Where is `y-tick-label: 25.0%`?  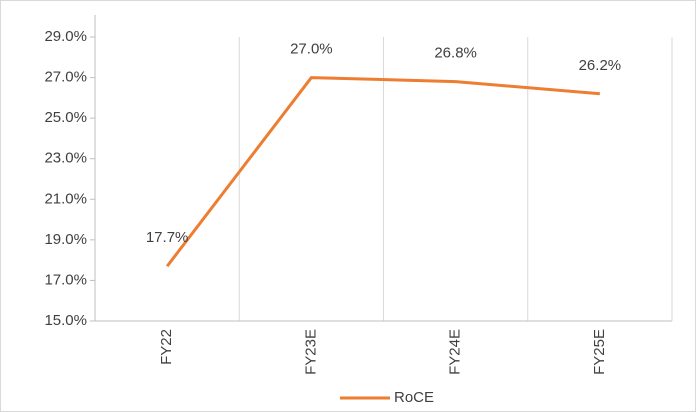 y-tick-label: 25.0% is located at coordinates (65, 117).